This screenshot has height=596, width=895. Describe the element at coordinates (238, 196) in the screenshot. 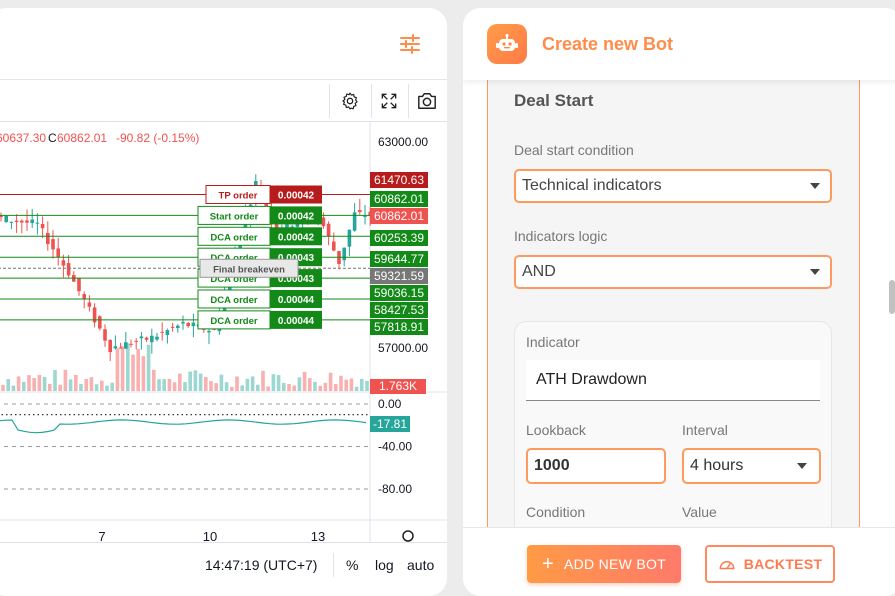

I see `order-label-text: TP order` at that location.